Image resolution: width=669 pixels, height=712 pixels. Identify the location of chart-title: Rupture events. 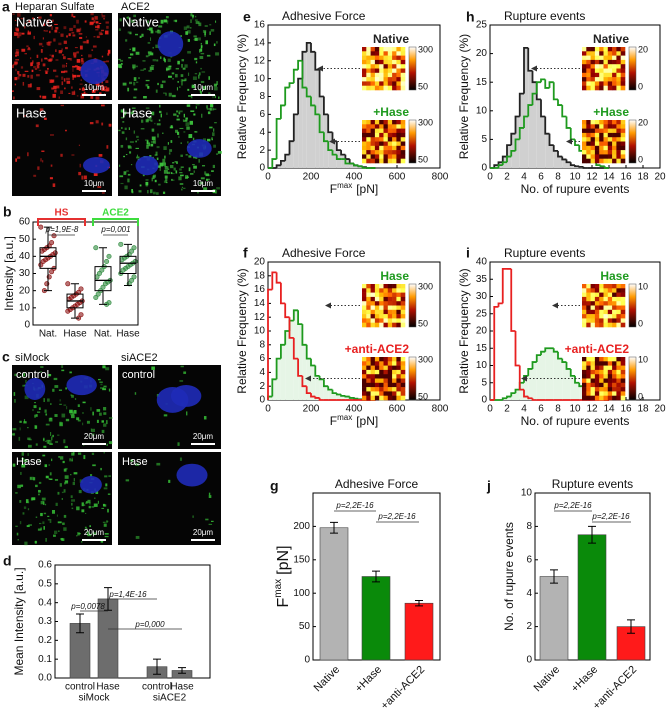
(592, 484).